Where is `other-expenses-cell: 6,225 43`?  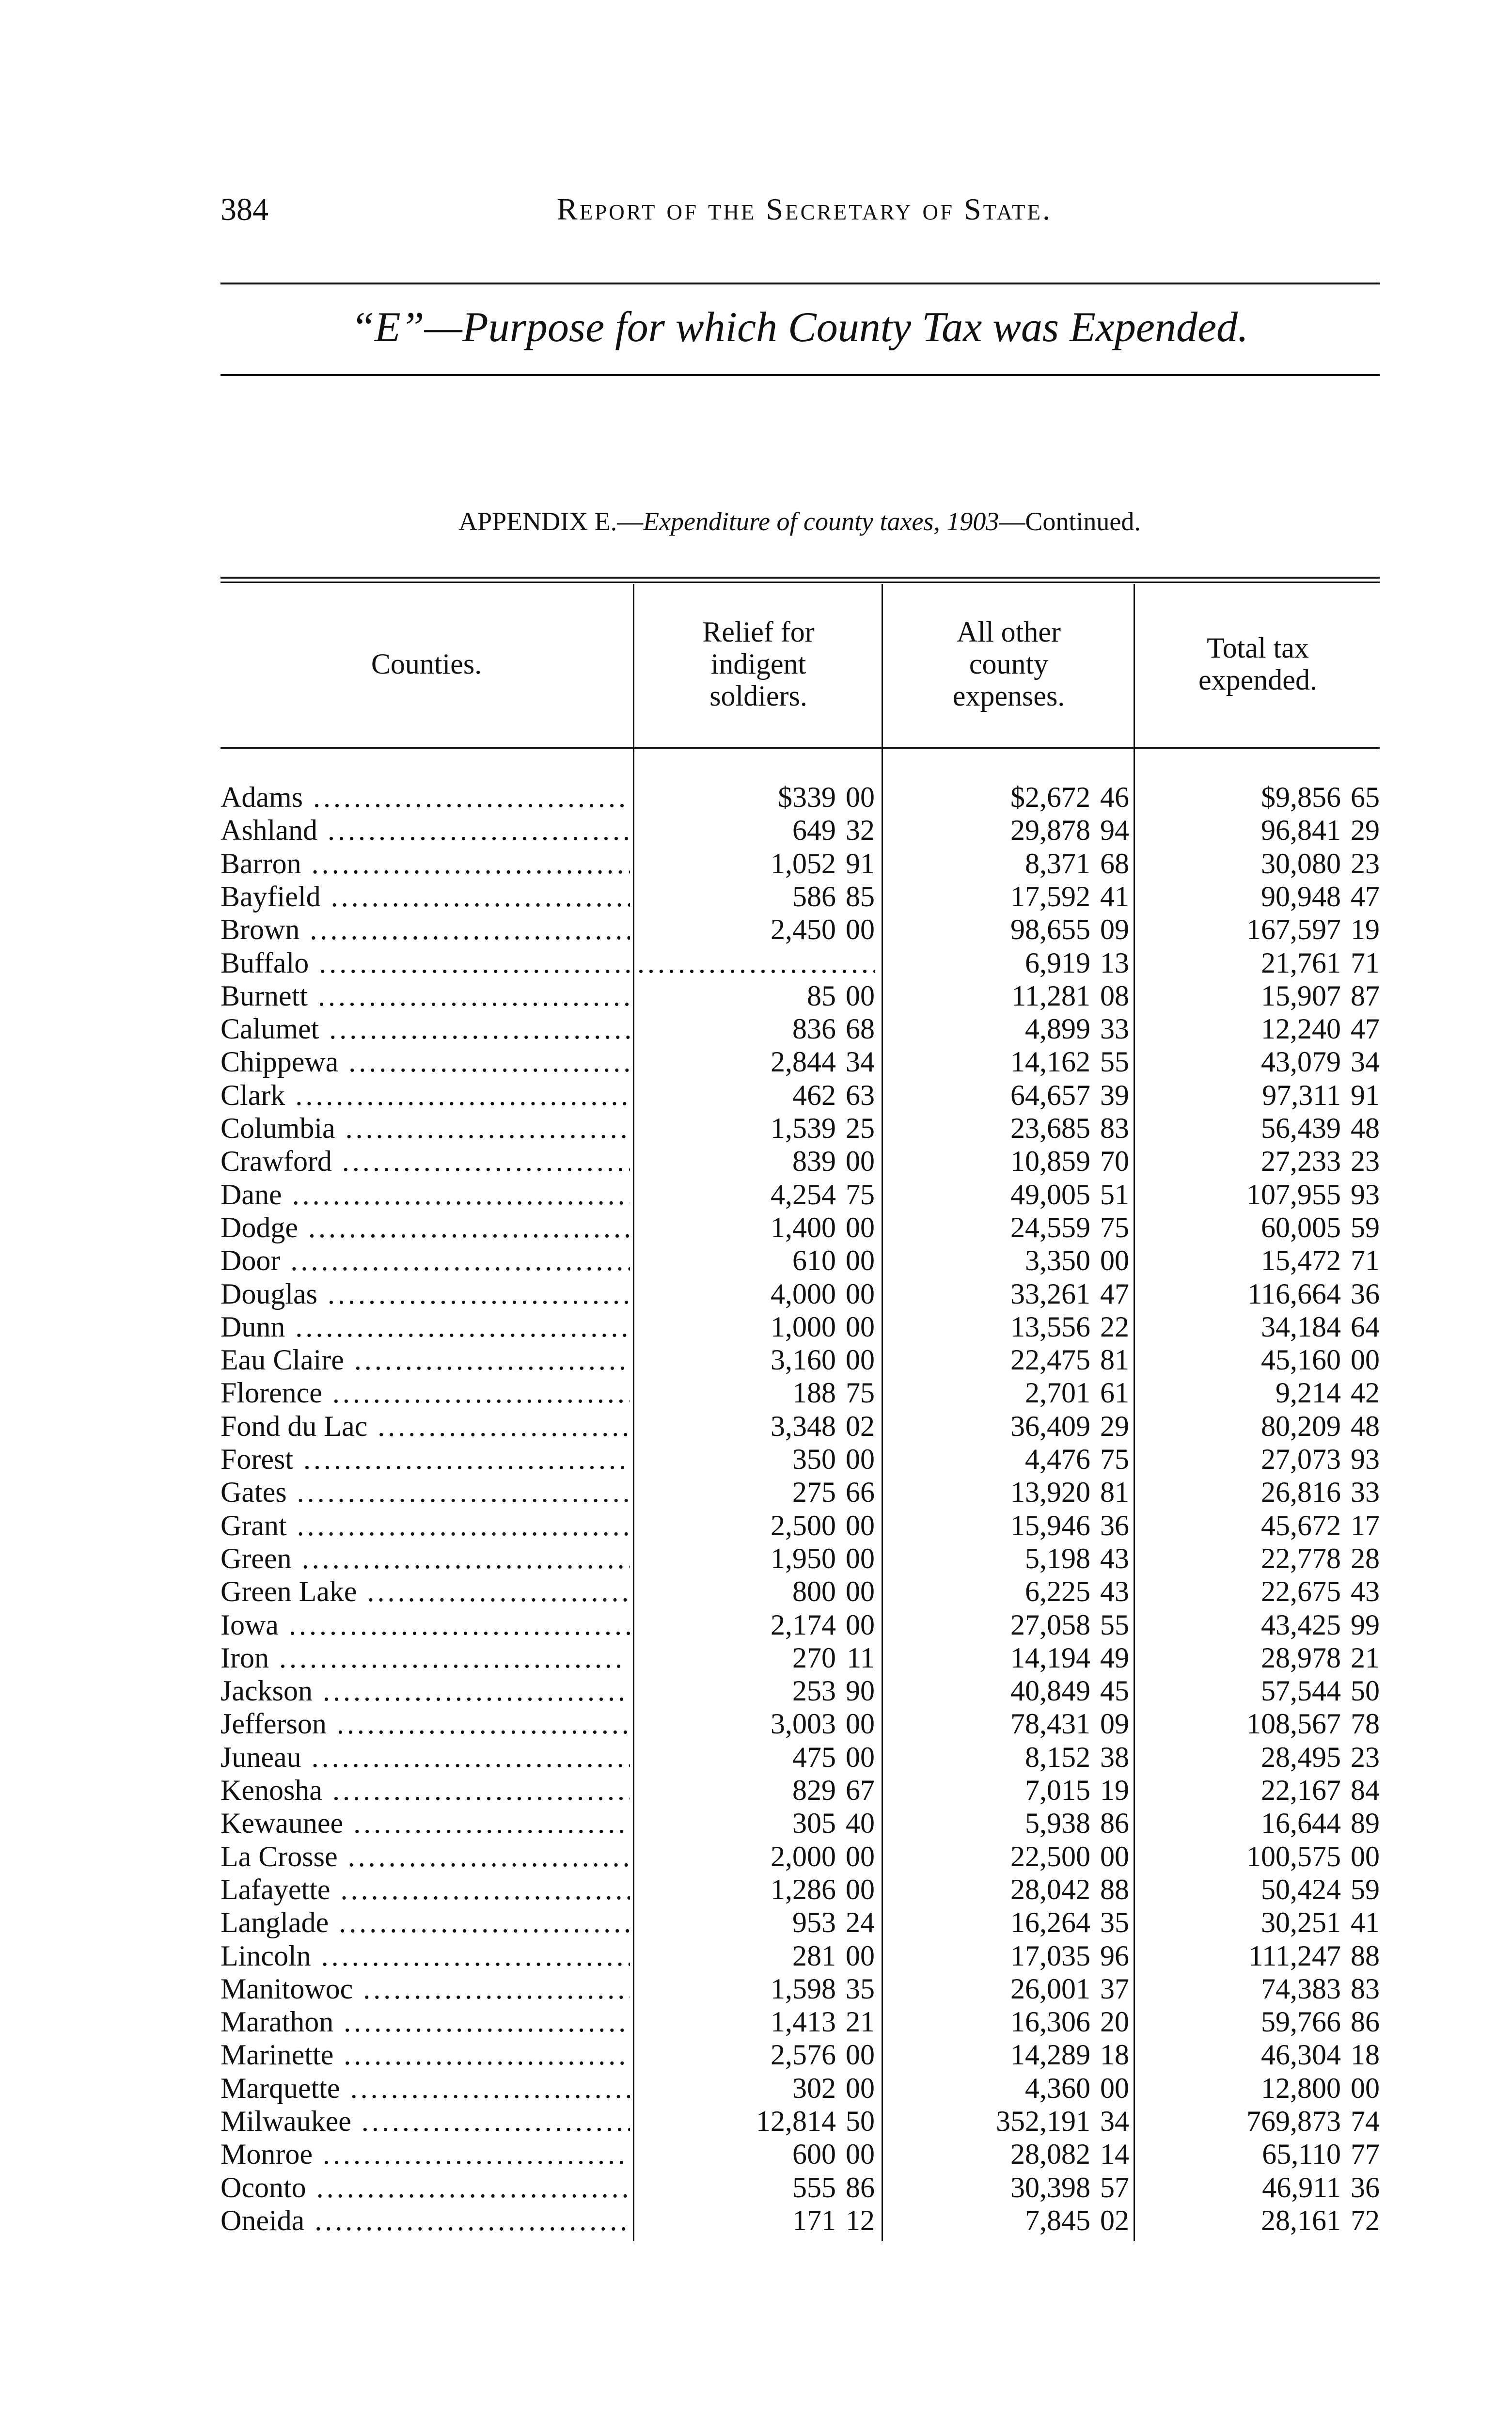 other-expenses-cell: 6,225 43 is located at coordinates (1077, 1591).